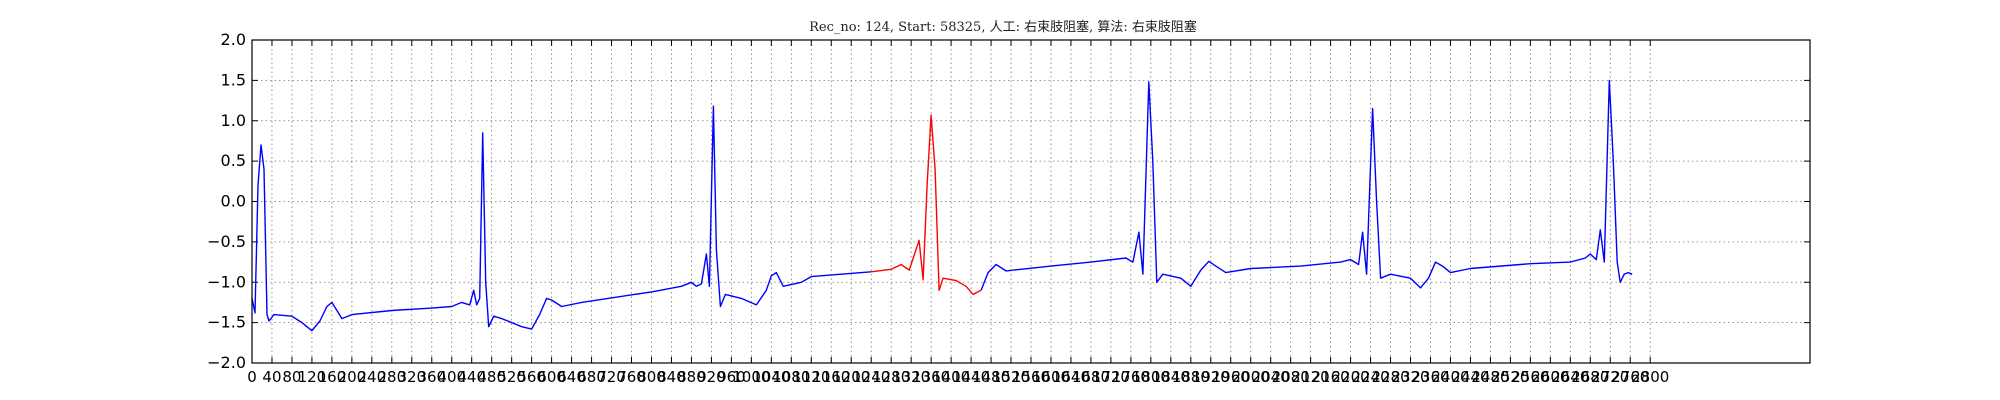 Image resolution: width=2000 pixels, height=400 pixels. Describe the element at coordinates (1311, 377) in the screenshot. I see `x-tick-label: 2120` at that location.